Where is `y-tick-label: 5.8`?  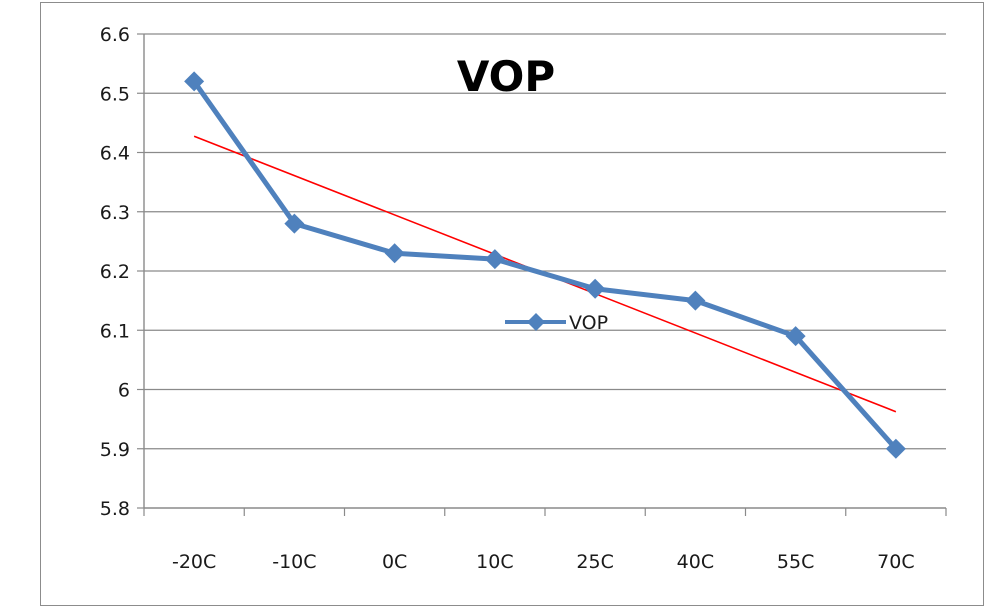 y-tick-label: 5.8 is located at coordinates (115, 509).